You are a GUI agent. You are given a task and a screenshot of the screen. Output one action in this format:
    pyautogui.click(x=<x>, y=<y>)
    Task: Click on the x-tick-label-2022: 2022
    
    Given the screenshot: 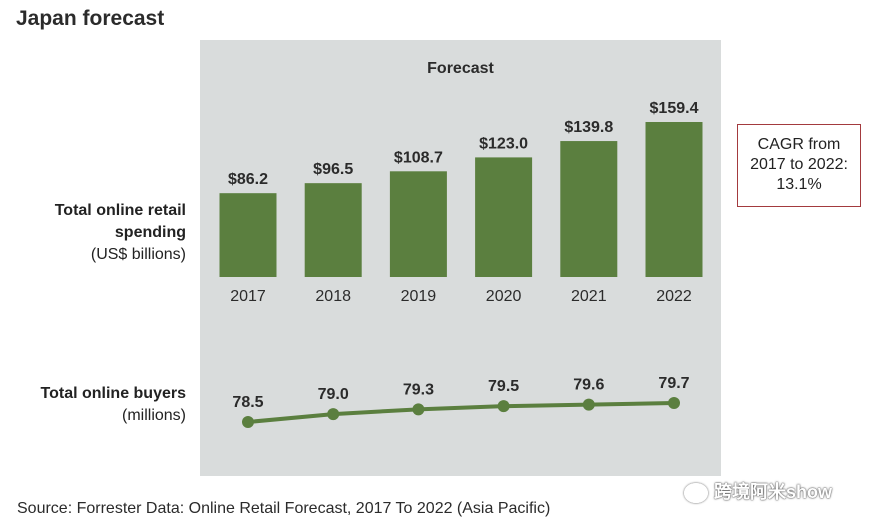 What is the action you would take?
    pyautogui.click(x=674, y=296)
    